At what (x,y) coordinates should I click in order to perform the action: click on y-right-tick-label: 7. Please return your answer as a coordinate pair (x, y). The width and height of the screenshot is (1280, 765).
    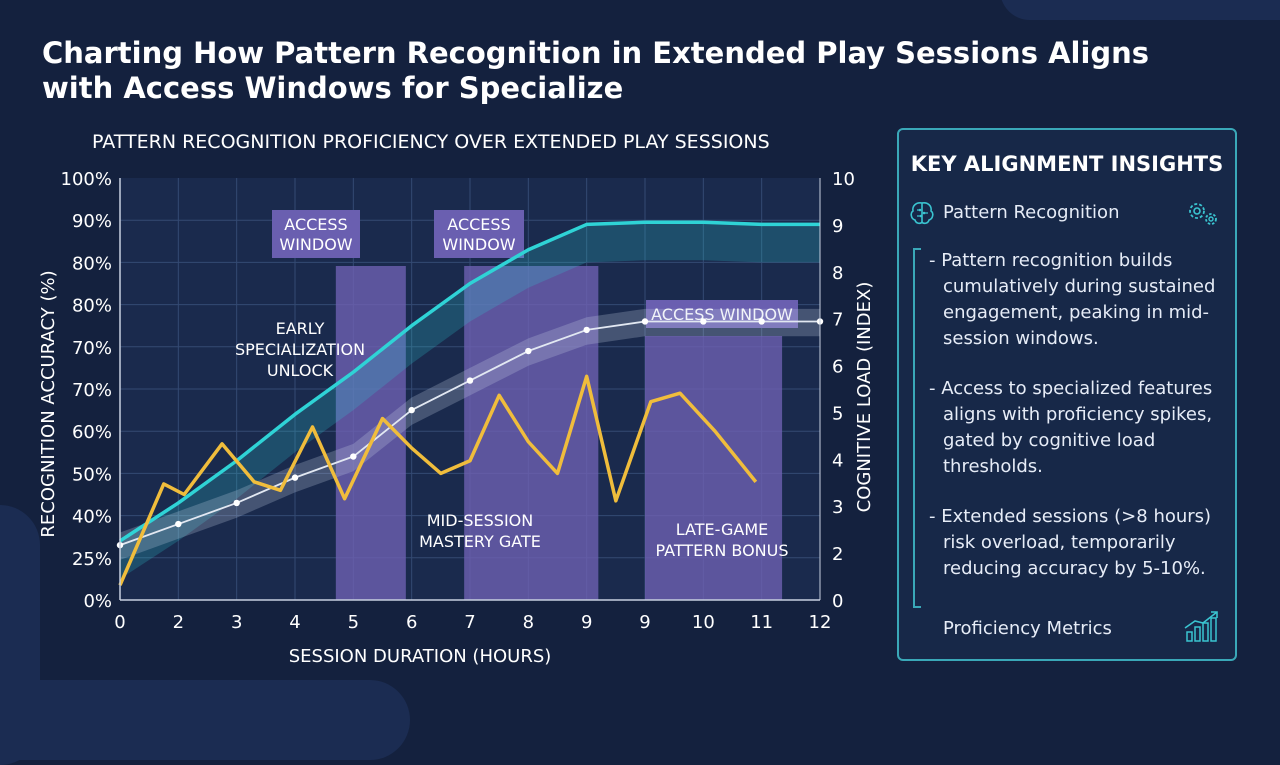
    Looking at the image, I should click on (837, 320).